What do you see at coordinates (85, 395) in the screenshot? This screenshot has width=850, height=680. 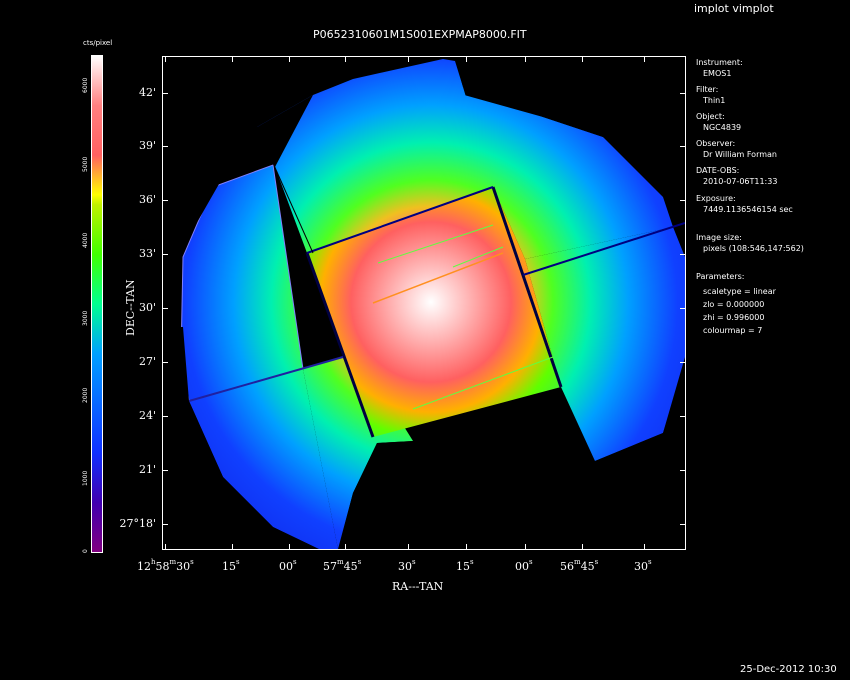 I see `colorbar-tick-label: 2000` at bounding box center [85, 395].